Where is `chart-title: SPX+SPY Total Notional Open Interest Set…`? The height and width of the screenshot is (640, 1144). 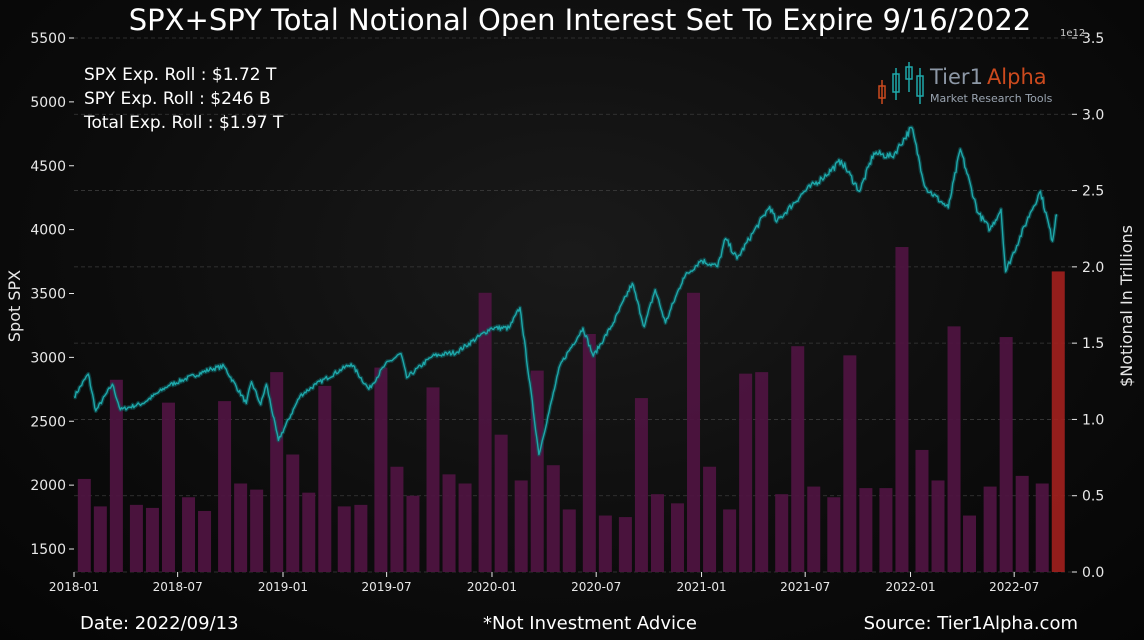
chart-title: SPX+SPY Total Notional Open Interest Set… is located at coordinates (580, 20).